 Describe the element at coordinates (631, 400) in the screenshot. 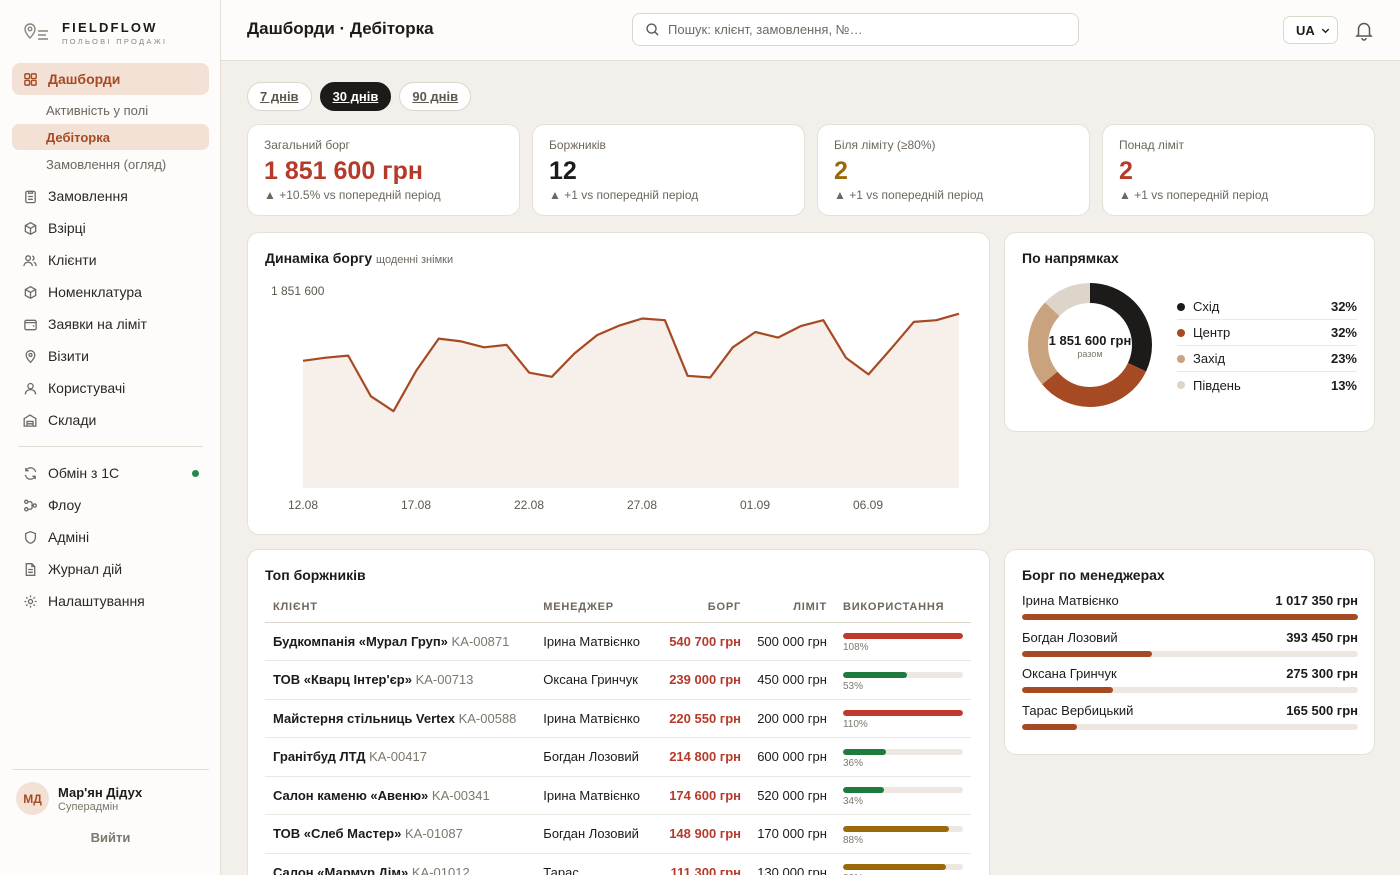

I see `trend-area-fill` at that location.